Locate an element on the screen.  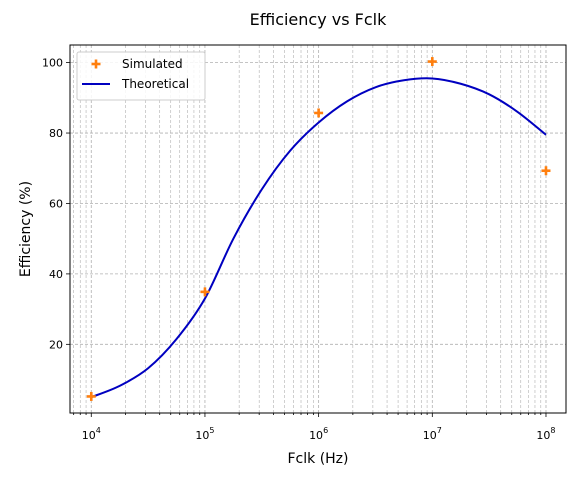
legend: Simulated Theoretical is located at coordinates (141, 76).